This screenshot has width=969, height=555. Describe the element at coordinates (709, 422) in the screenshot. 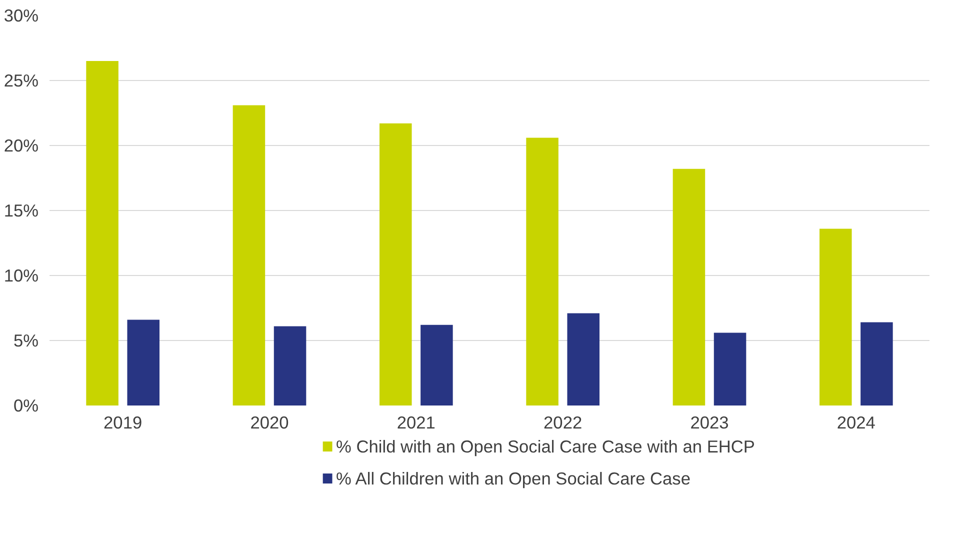

I see `x-tick-label: 2023` at that location.